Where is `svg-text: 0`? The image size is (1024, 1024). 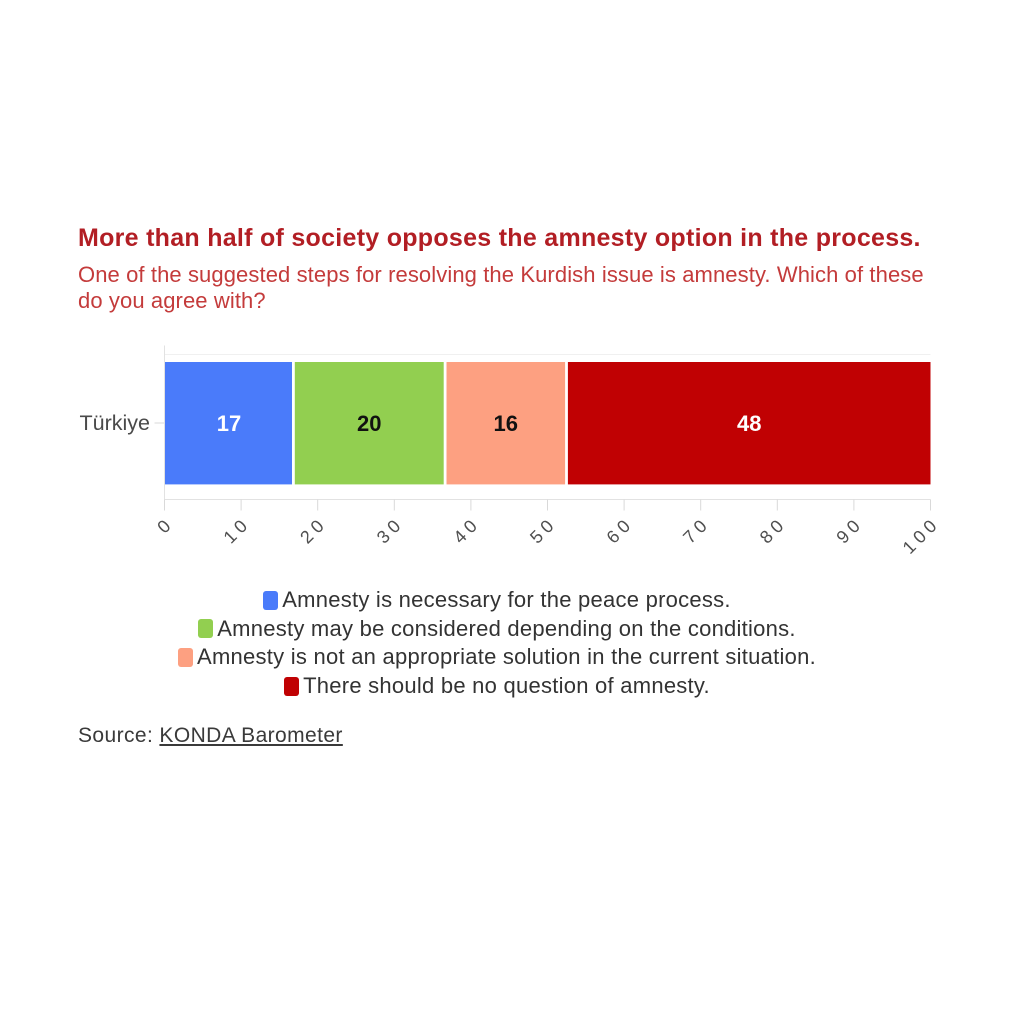
svg-text: 0 is located at coordinates (165, 525).